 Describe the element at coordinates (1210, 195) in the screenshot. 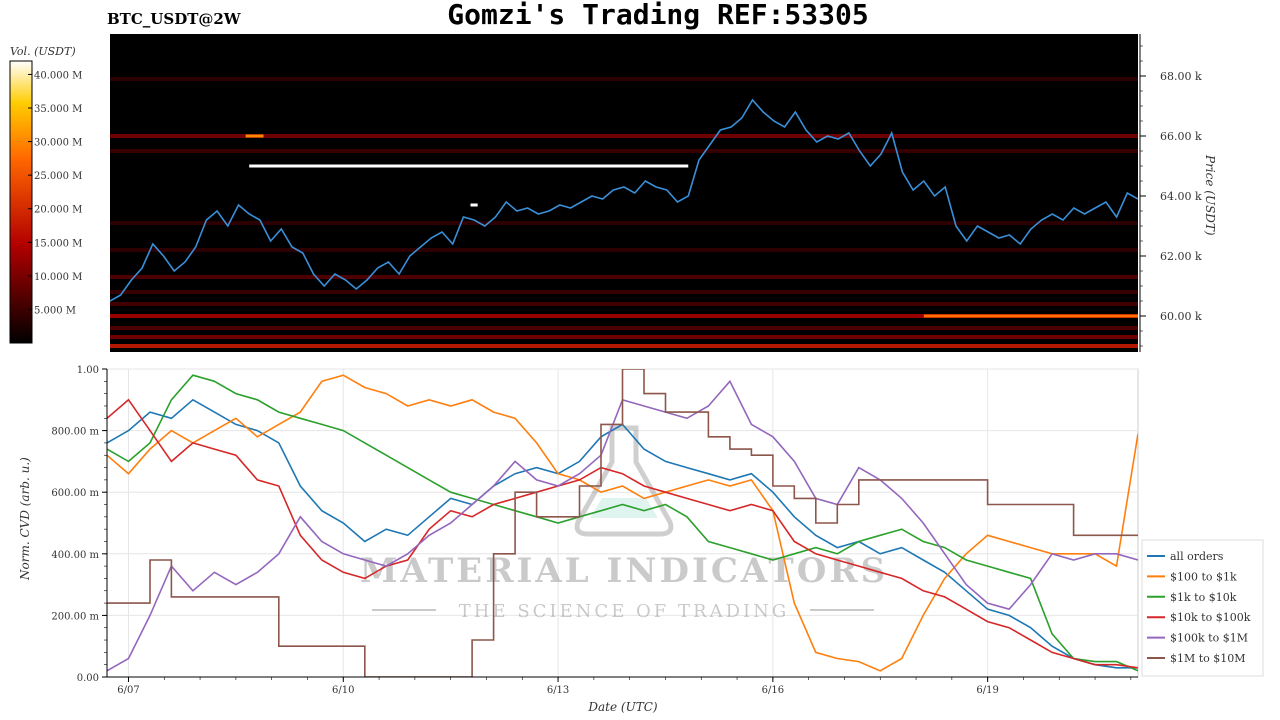

I see `price-axis-label: Price (USDT)` at that location.